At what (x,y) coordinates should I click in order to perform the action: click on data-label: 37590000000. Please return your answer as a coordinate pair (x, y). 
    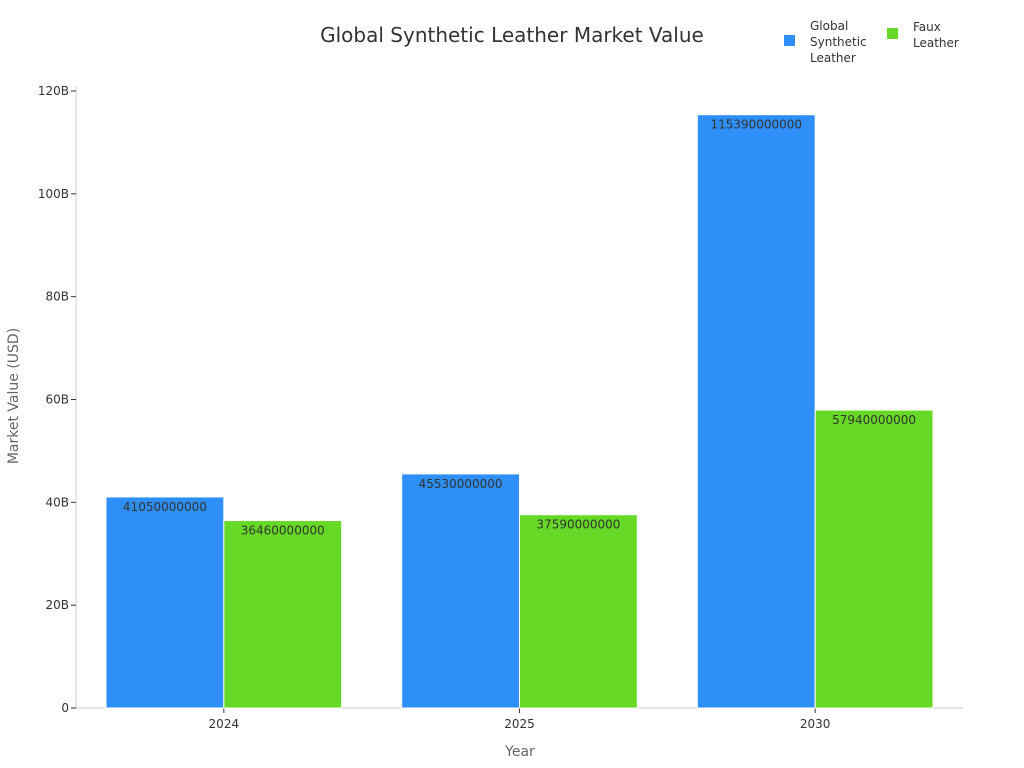
    Looking at the image, I should click on (578, 525).